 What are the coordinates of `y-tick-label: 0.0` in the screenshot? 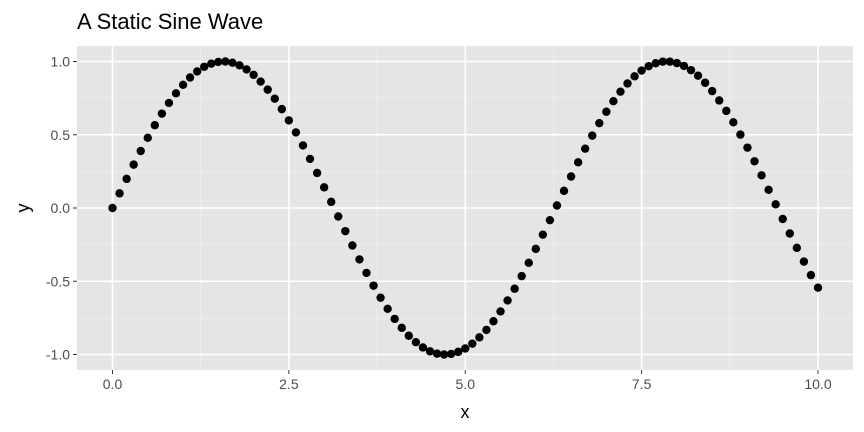 It's located at (61, 208).